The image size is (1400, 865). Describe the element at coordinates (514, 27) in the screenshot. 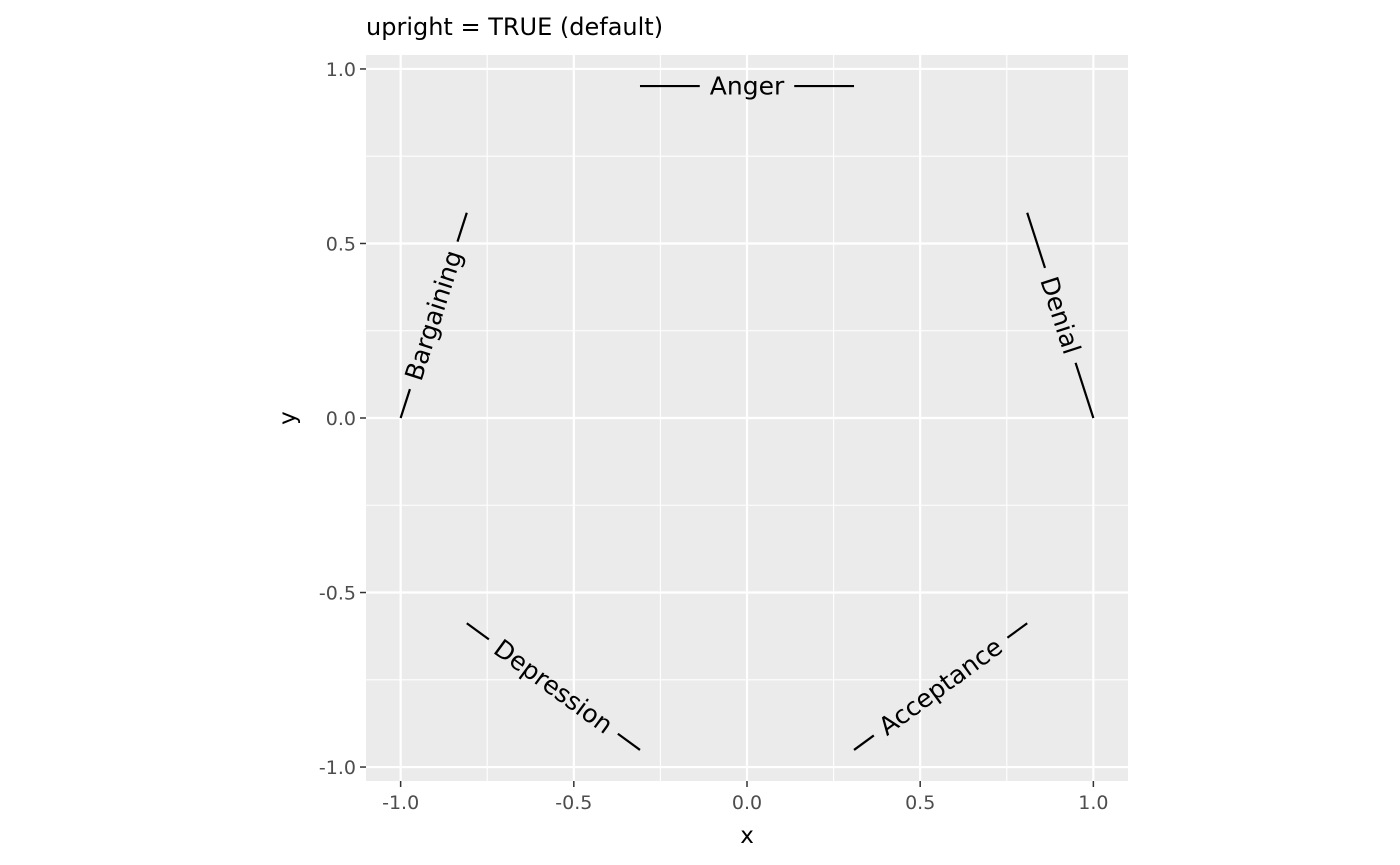

I see `chart-title: upright = TRUE (default)` at that location.